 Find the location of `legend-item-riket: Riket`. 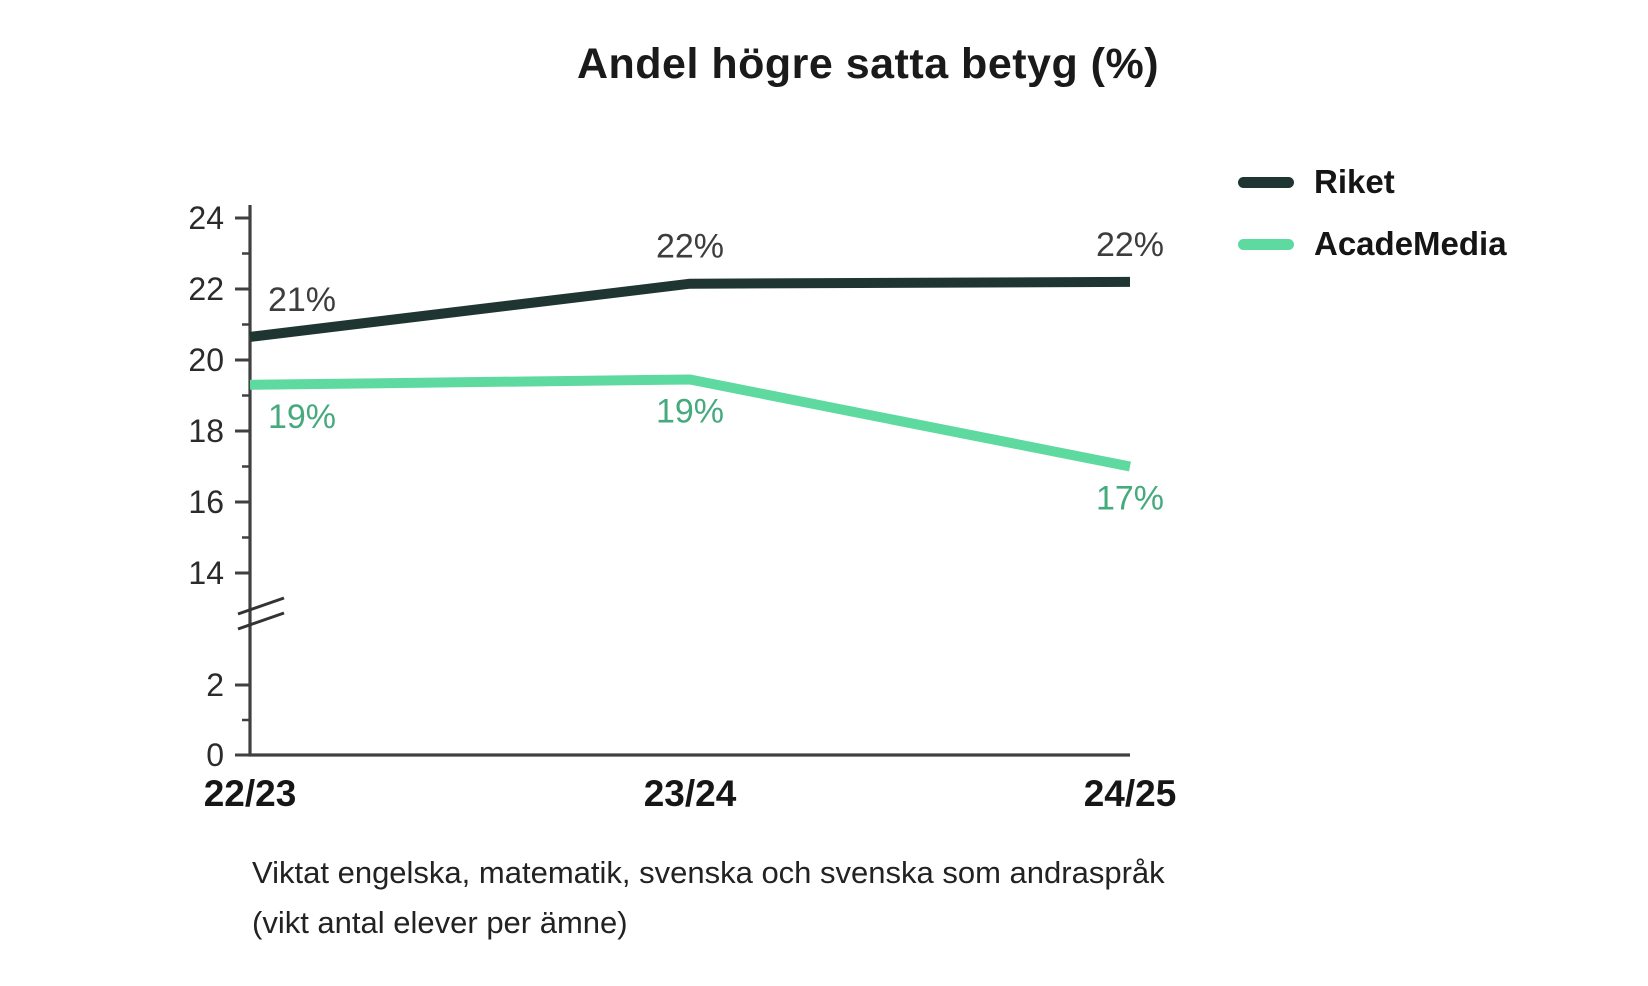

legend-item-riket: Riket is located at coordinates (1372, 182).